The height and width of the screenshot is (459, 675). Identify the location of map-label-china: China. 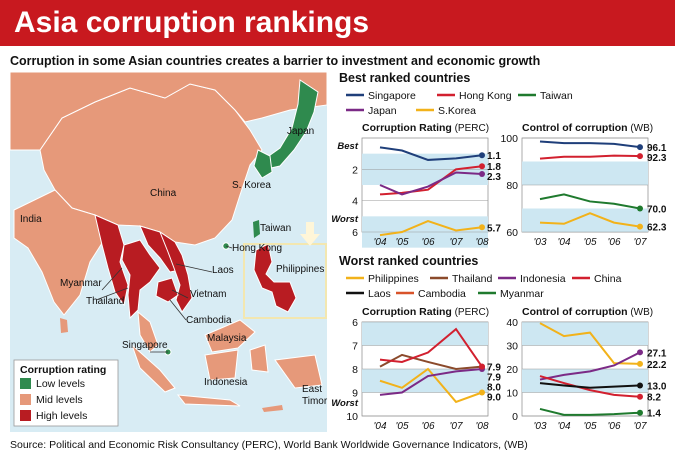
(163, 193).